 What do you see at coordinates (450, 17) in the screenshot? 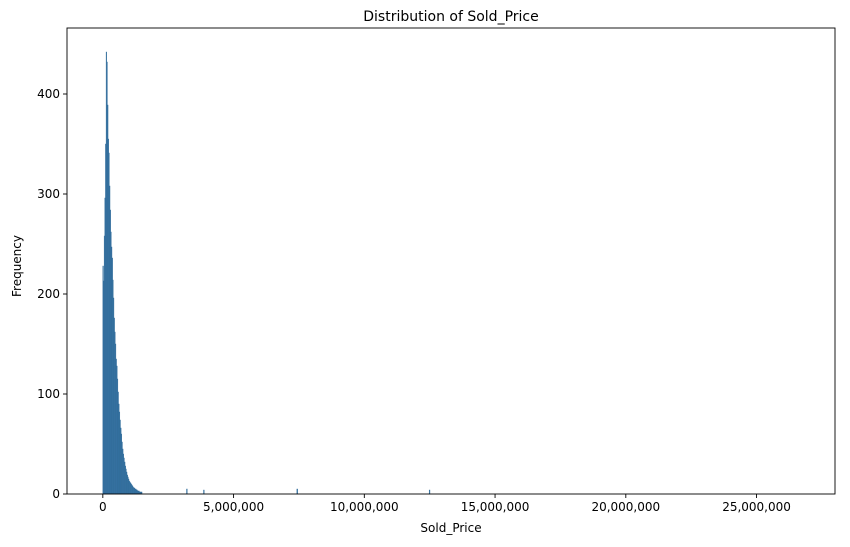
I see `chart-title: Distribution of Sold_Price` at bounding box center [450, 17].